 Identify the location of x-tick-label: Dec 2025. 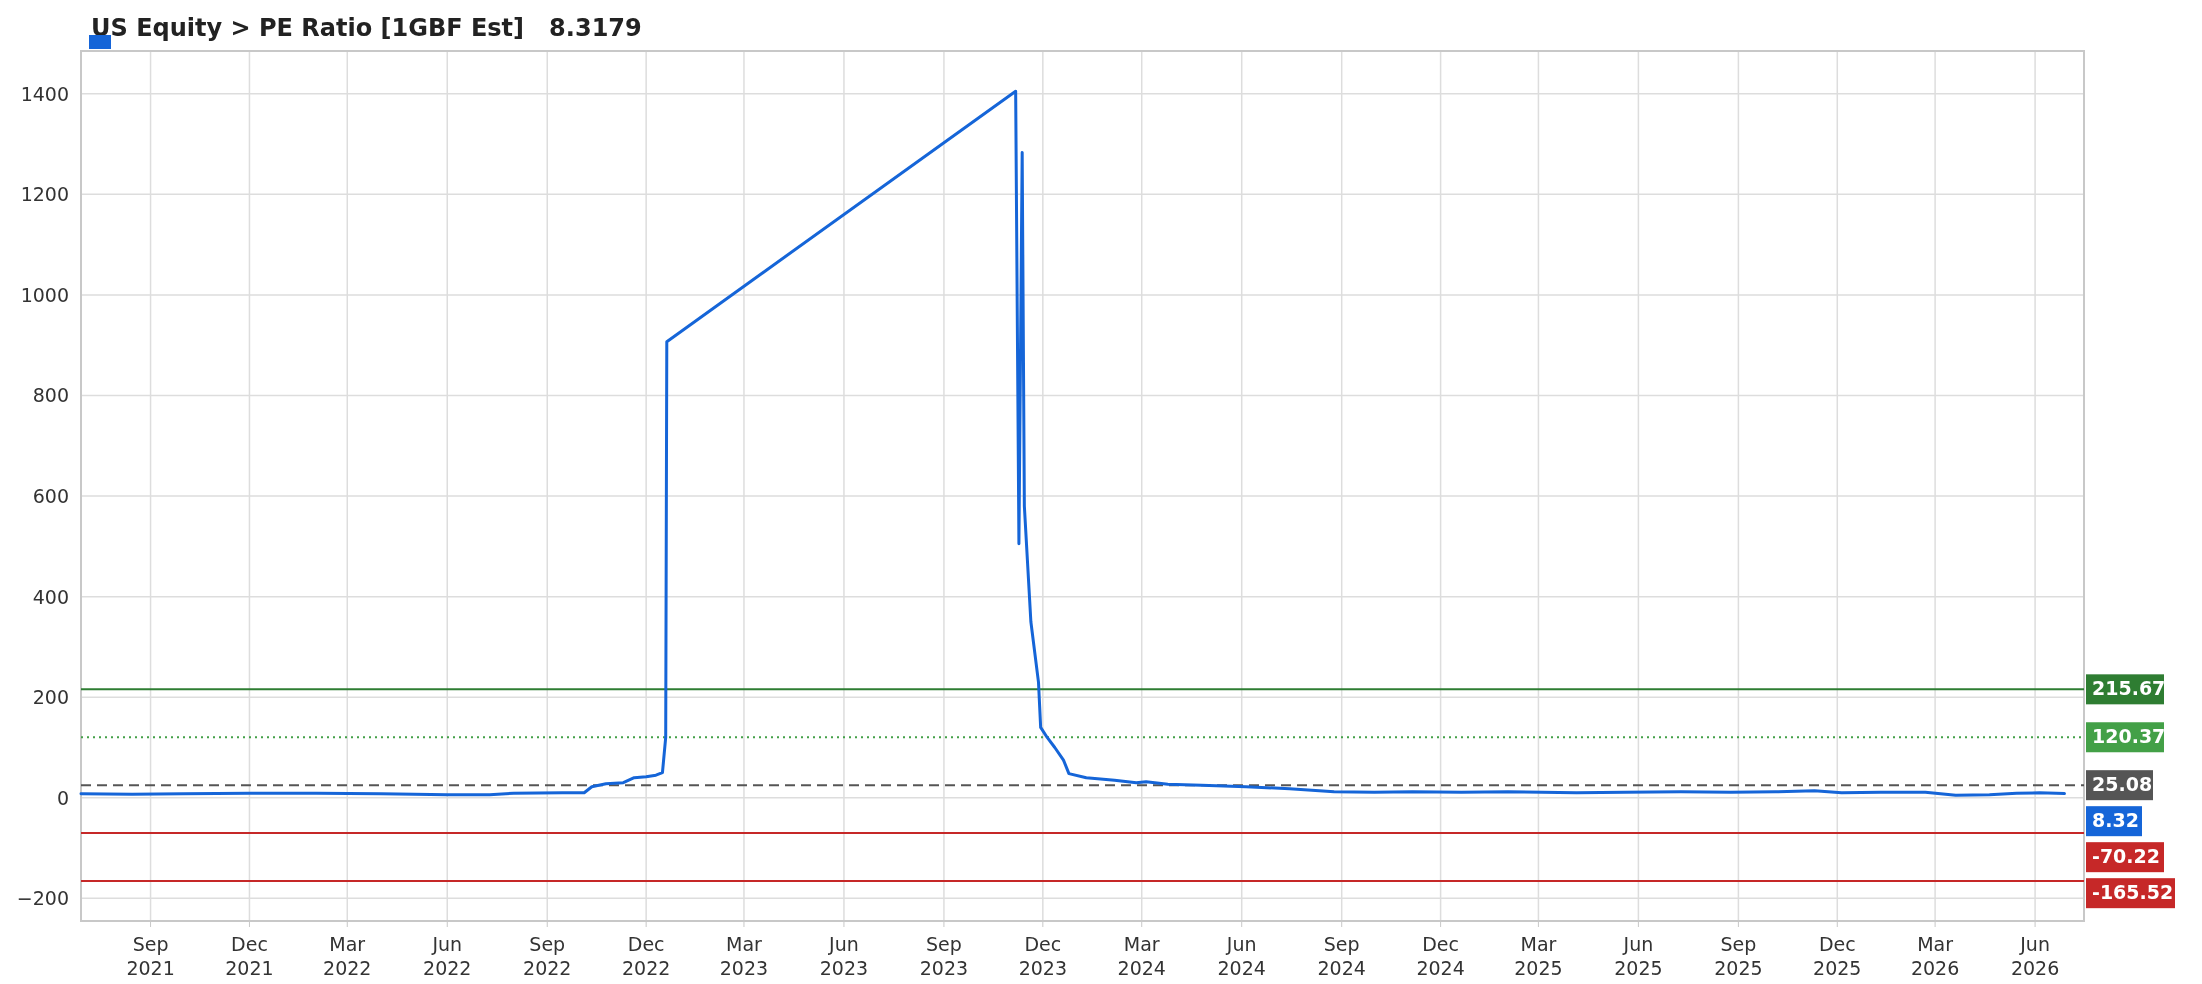
(1837, 956).